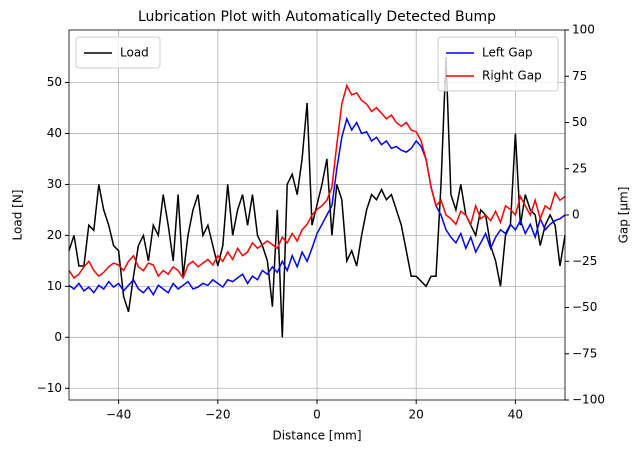  What do you see at coordinates (58, 337) in the screenshot?
I see `y-tick-label: 0` at bounding box center [58, 337].